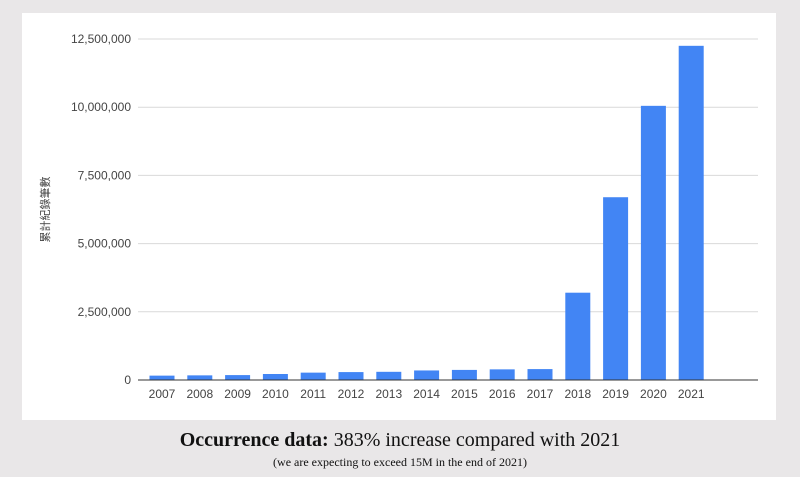  I want to click on bar-2014, so click(427, 375).